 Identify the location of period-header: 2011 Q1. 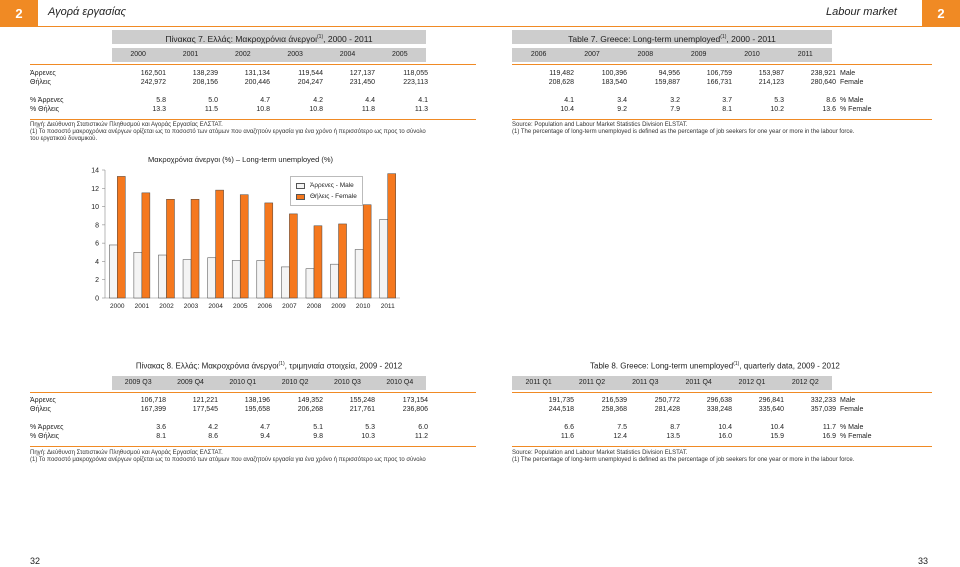
(538, 382).